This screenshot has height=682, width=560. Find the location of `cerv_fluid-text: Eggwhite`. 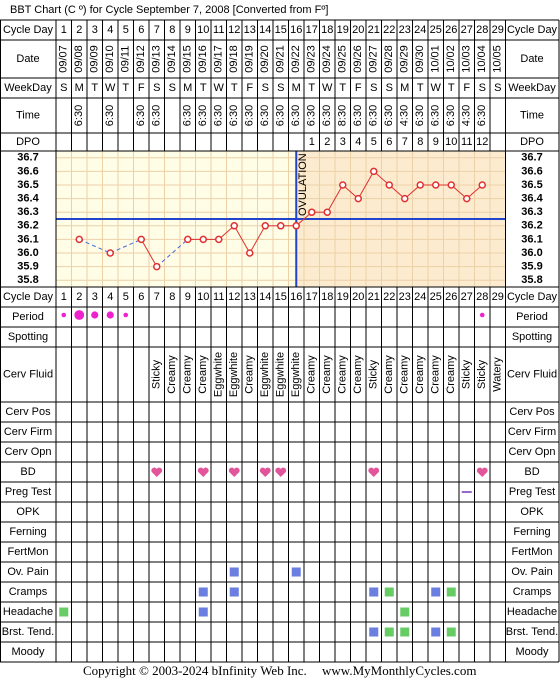

cerv_fluid-text: Eggwhite is located at coordinates (234, 374).